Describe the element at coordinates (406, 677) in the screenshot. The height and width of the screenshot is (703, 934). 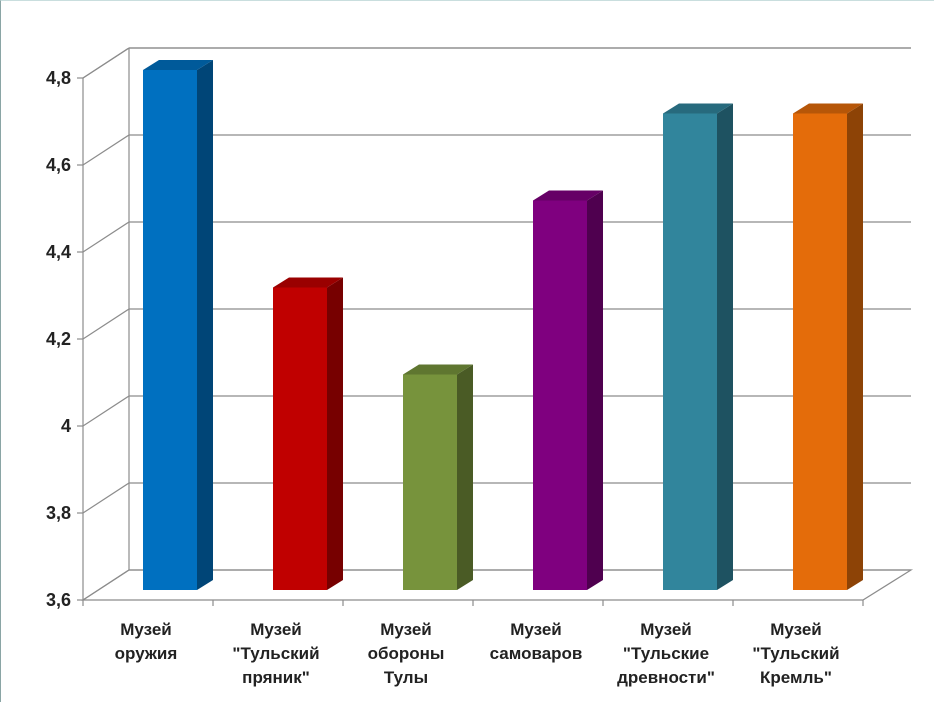
I see `x-category-label-line: Тулы` at that location.